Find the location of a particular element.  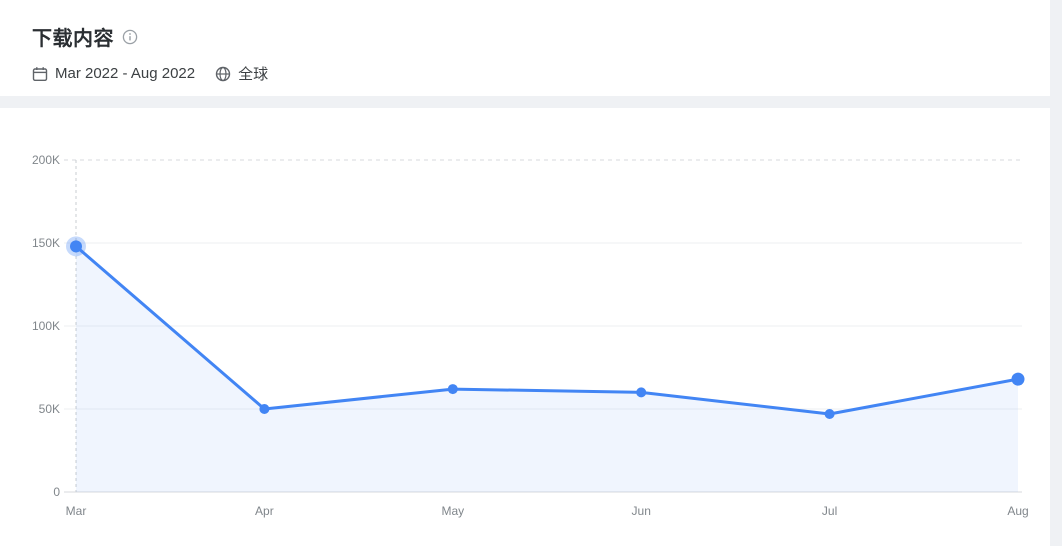

y-axis-tick-label: 50K is located at coordinates (49, 409).